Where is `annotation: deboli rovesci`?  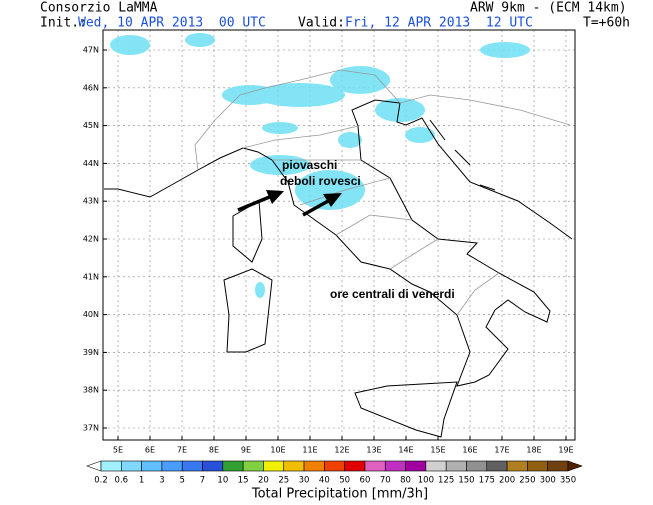 annotation: deboli rovesci is located at coordinates (320, 181).